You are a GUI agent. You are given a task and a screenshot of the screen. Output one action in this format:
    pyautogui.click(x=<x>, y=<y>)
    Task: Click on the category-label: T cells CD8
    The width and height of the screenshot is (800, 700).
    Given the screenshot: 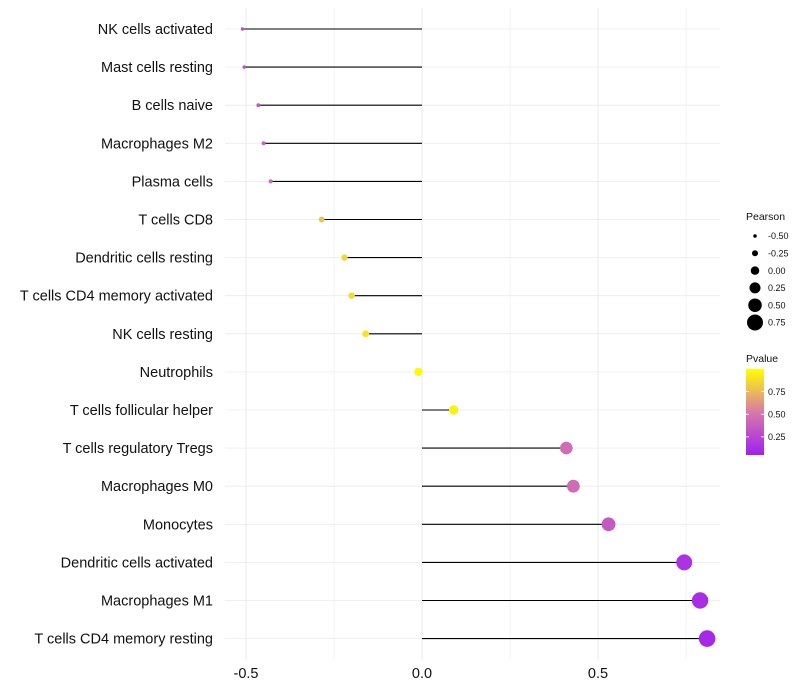 What is the action you would take?
    pyautogui.click(x=175, y=221)
    